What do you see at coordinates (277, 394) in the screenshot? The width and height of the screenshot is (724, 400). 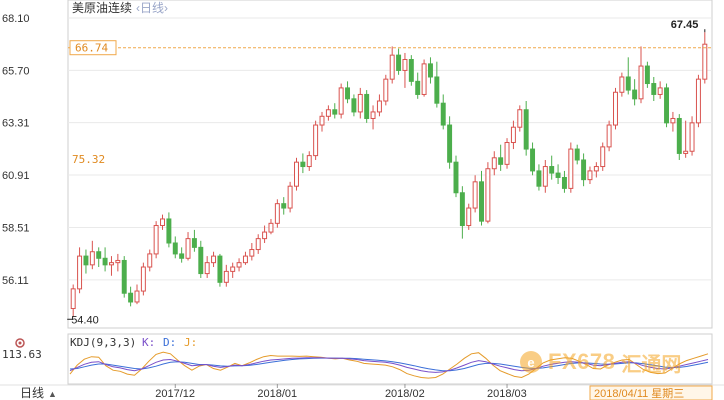 I see `x-tick-label-1: 2018/01` at bounding box center [277, 394].